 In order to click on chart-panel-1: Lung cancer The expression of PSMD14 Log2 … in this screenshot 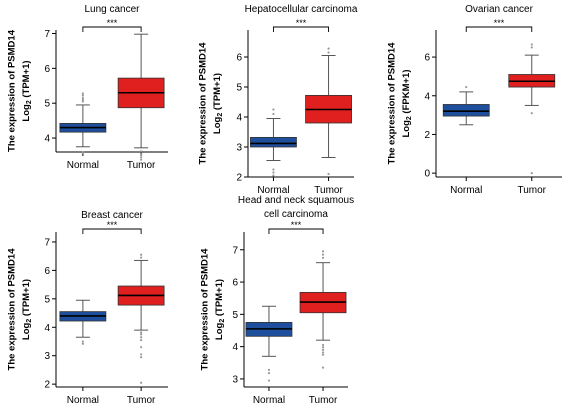, I will do `click(87, 87)`.